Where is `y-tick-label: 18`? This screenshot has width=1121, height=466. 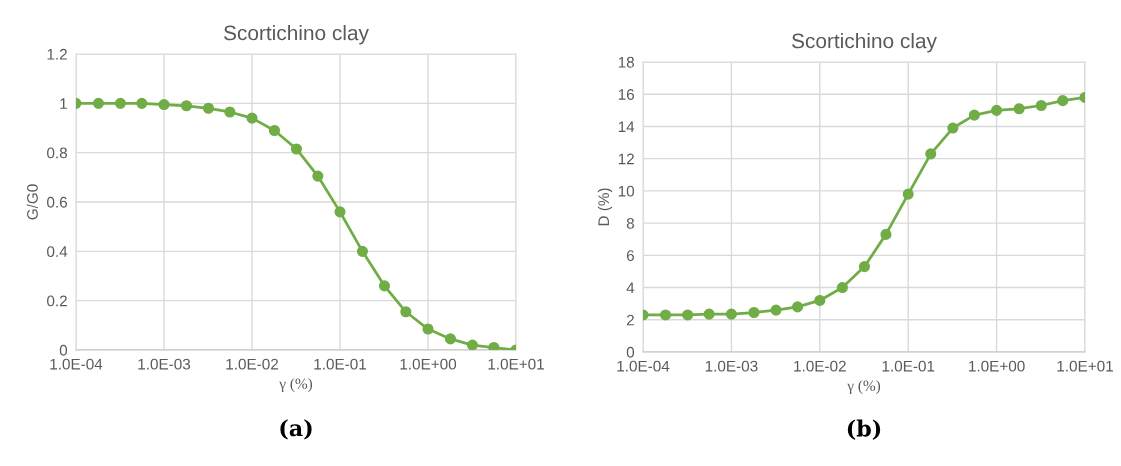 y-tick-label: 18 is located at coordinates (626, 62).